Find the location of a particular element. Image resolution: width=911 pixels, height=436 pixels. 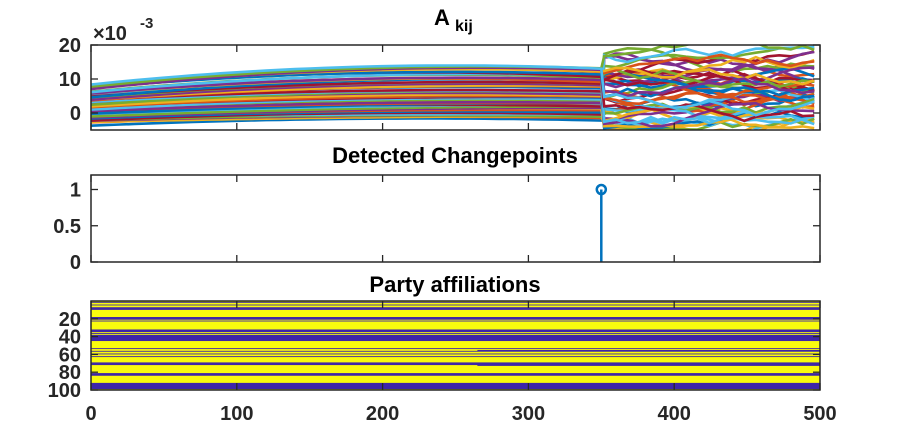

panel1-title-subscript: kij is located at coordinates (464, 26).